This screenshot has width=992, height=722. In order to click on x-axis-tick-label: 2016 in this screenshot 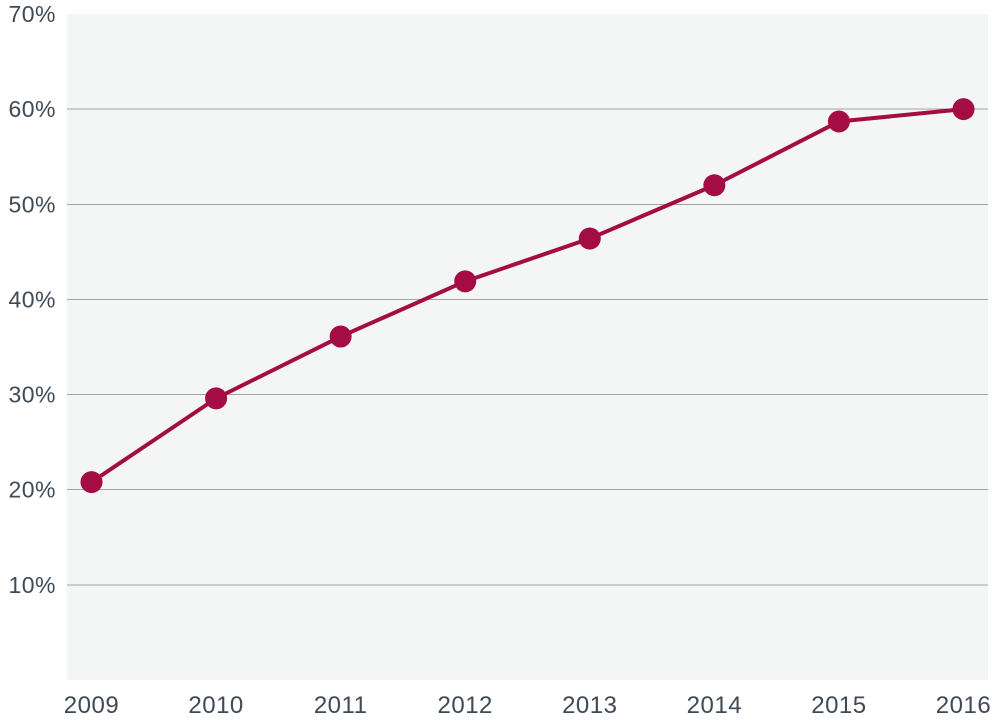, I will do `click(963, 705)`.